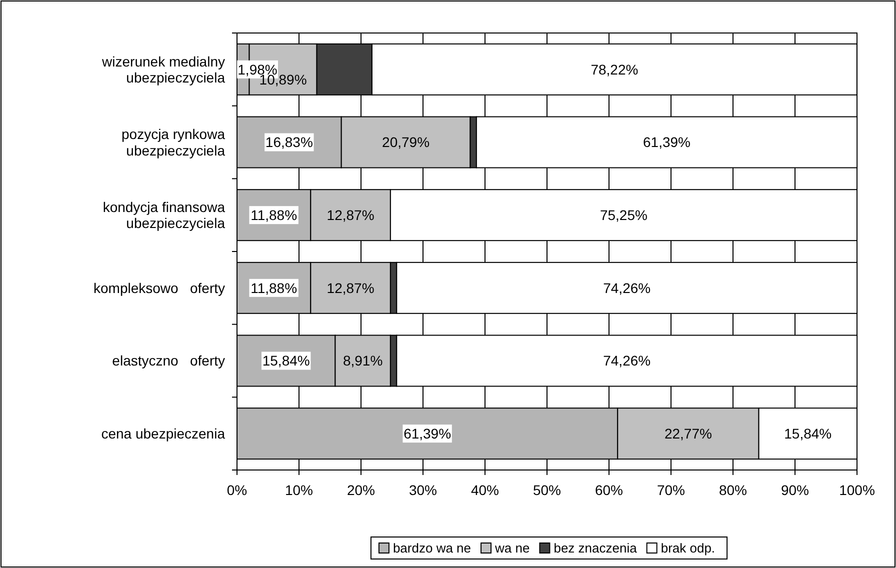 The height and width of the screenshot is (568, 896). I want to click on y-tick-label: cena ubezpieczenia, so click(163, 433).